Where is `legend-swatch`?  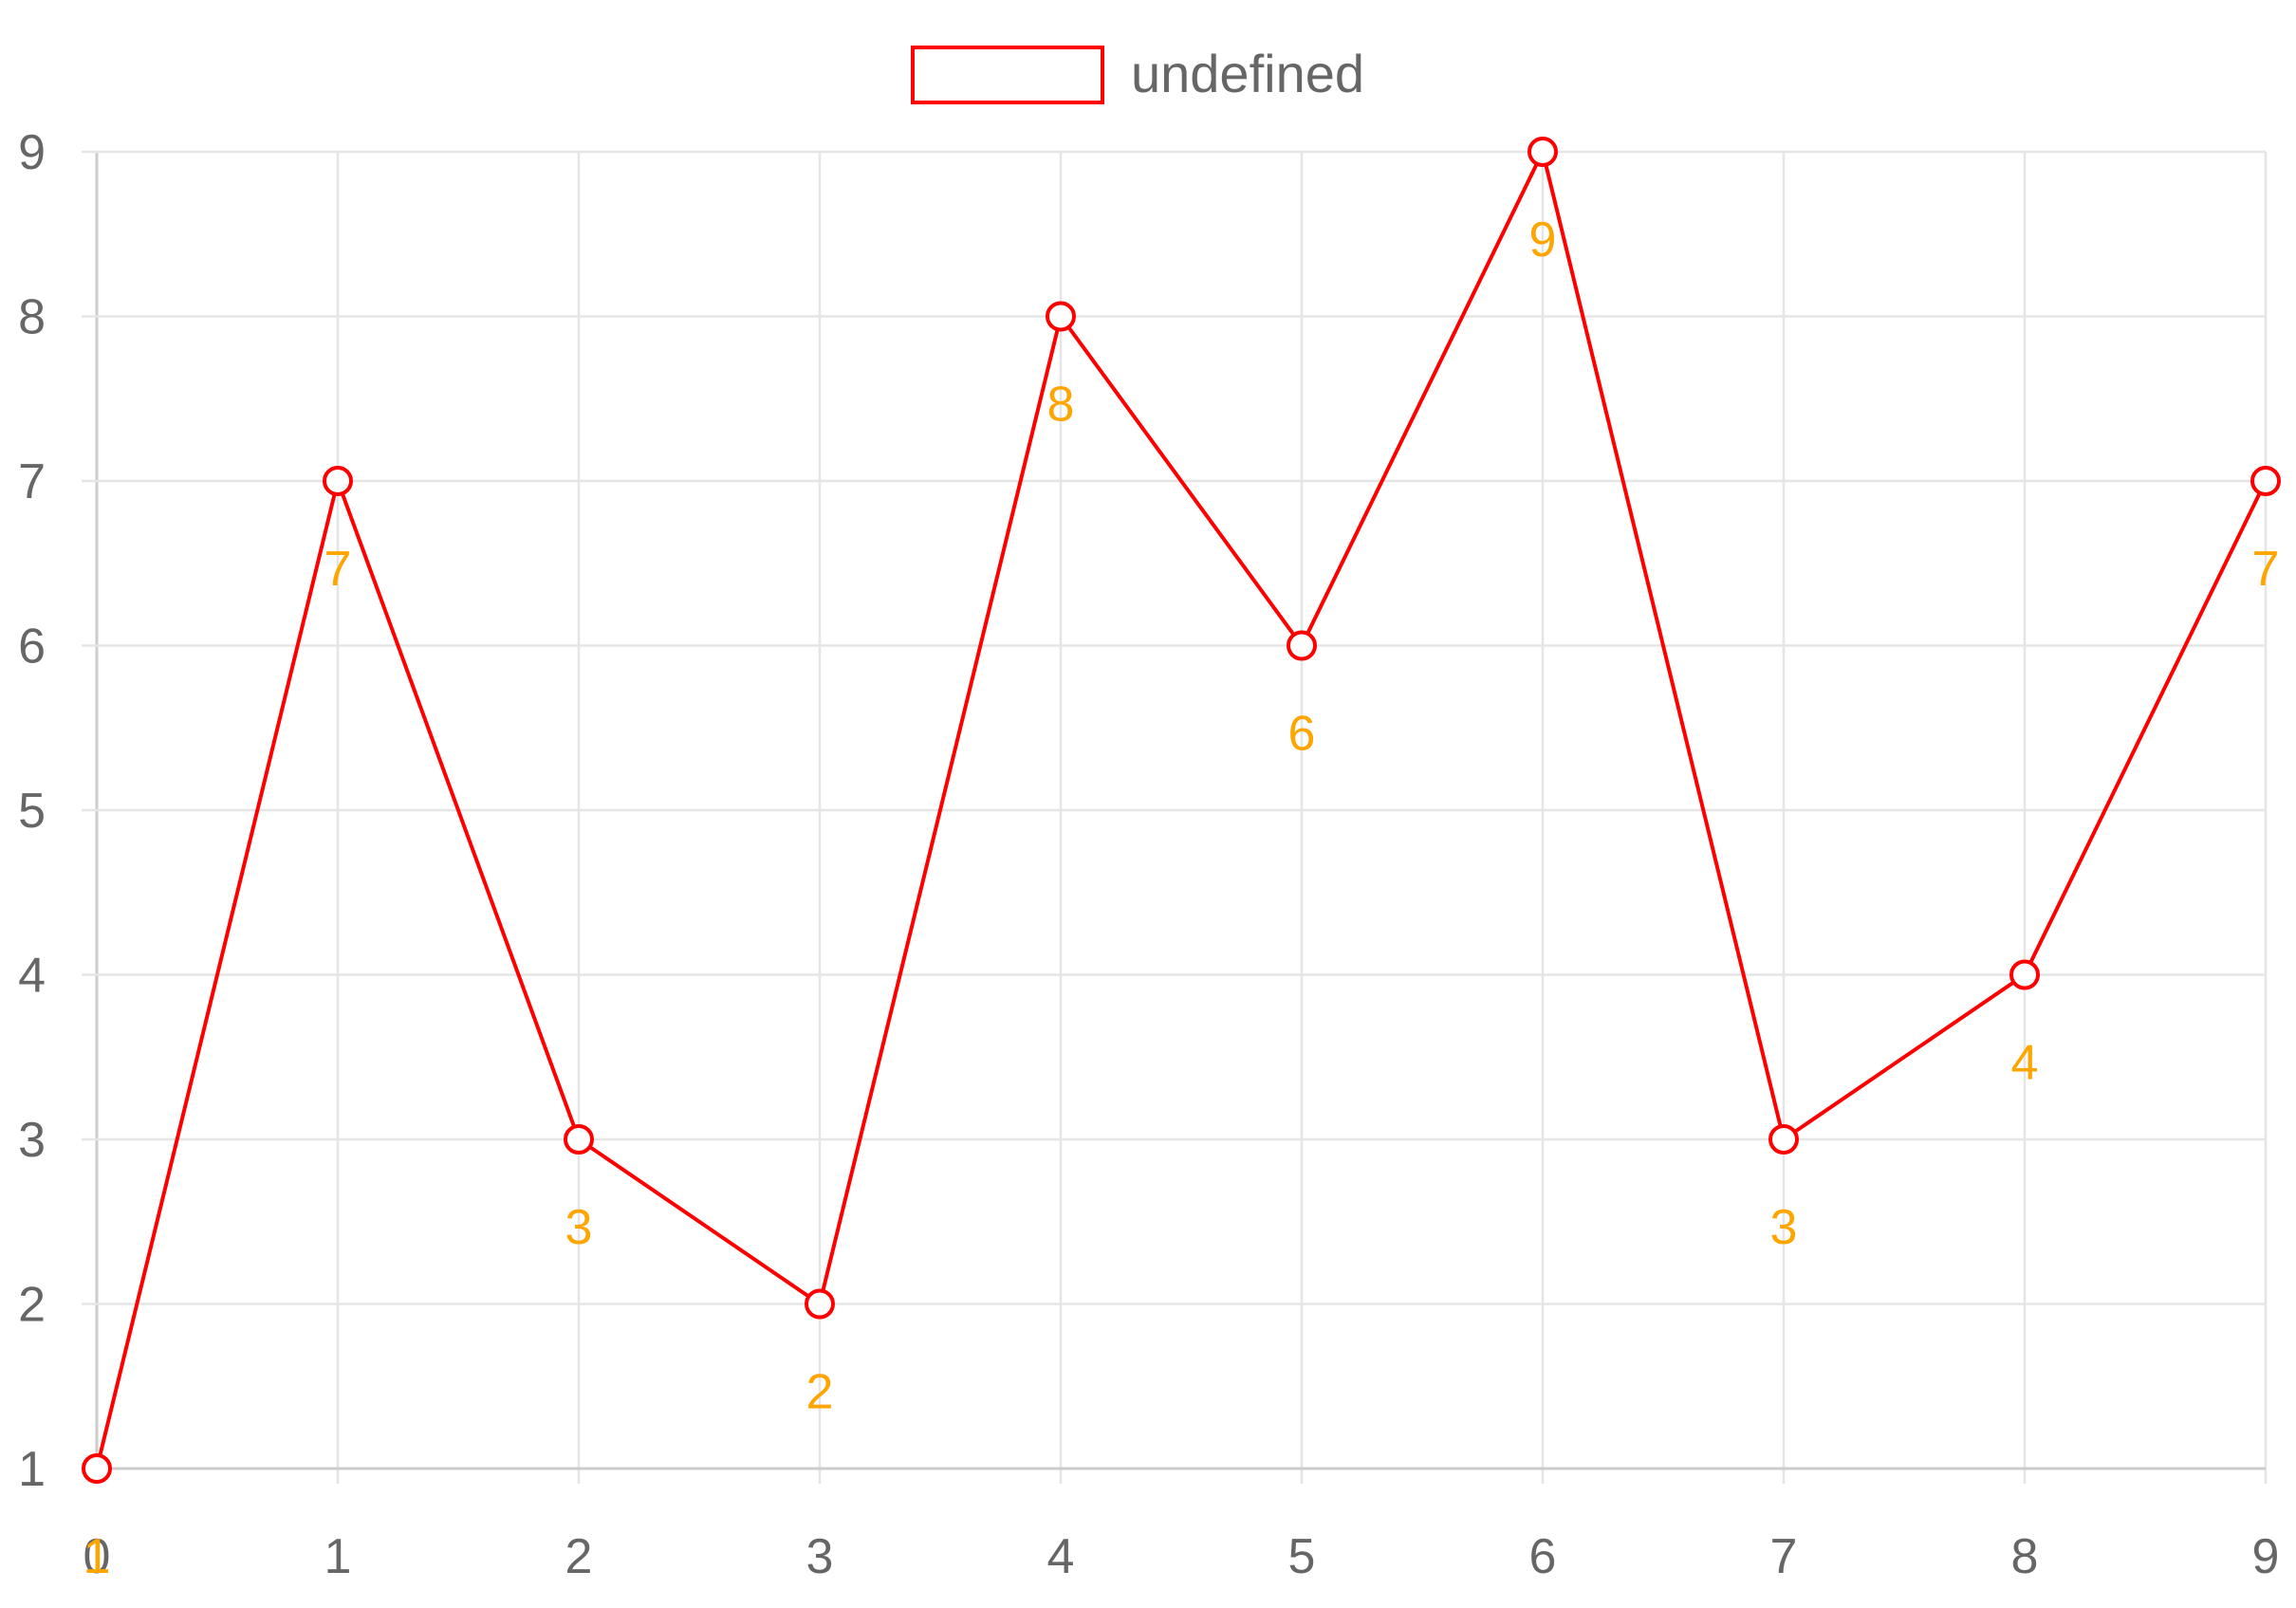
legend-swatch is located at coordinates (1007, 75).